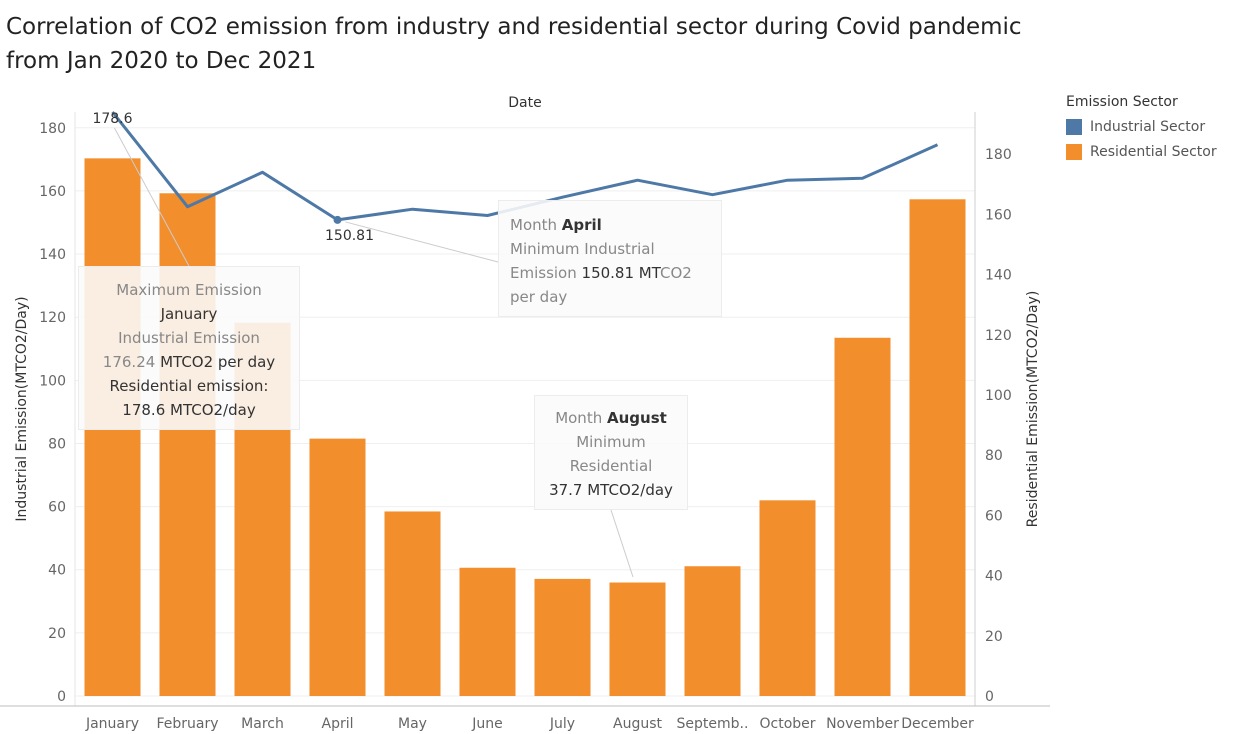 The image size is (1240, 734). Describe the element at coordinates (412, 724) in the screenshot. I see `category-label: May` at that location.